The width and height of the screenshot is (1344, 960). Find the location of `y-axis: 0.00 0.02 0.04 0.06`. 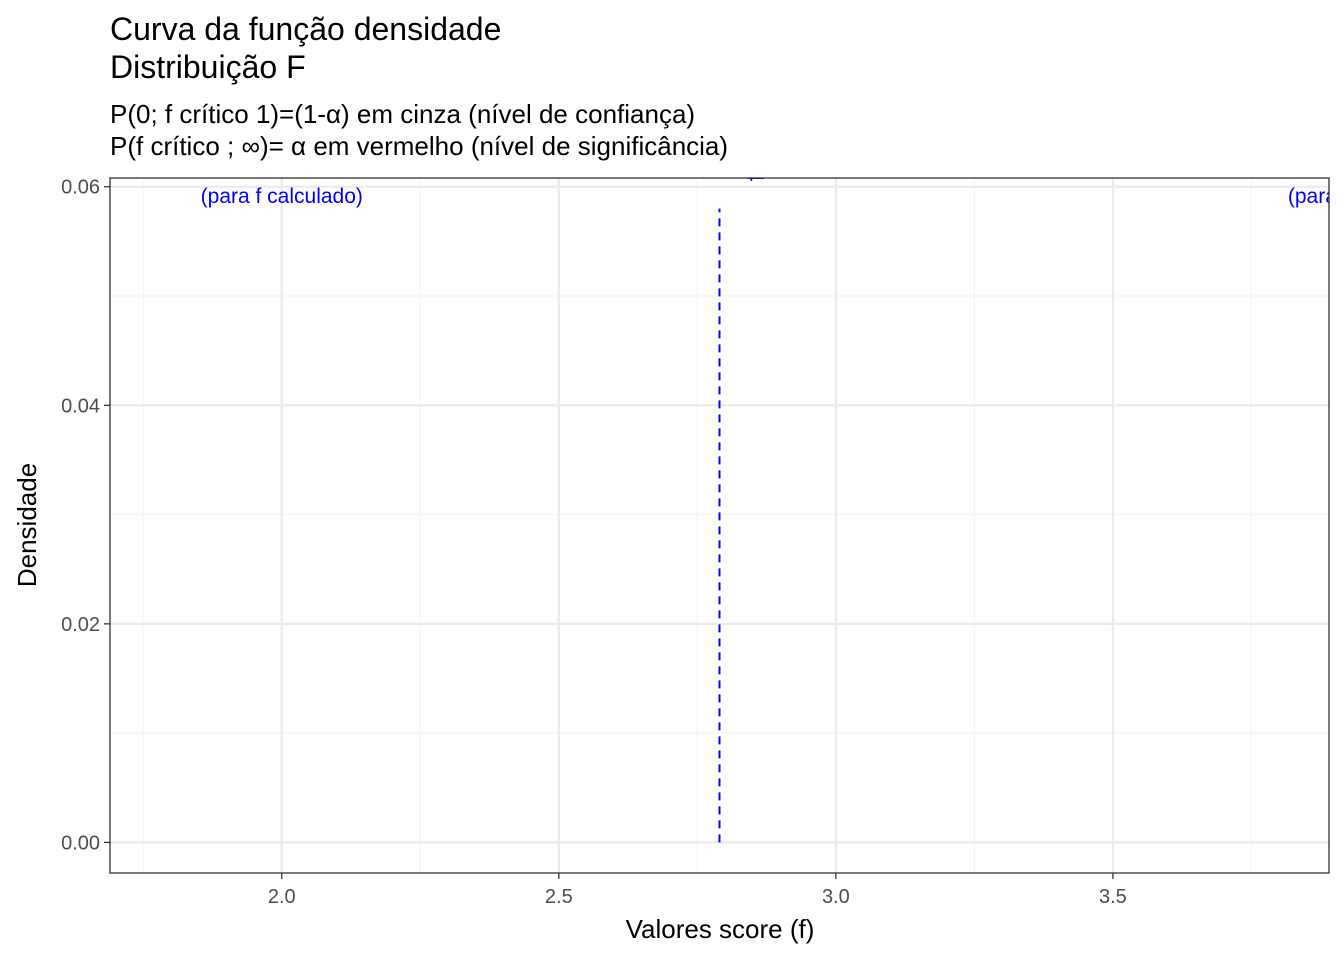

y-axis: 0.00 0.02 0.04 0.06 is located at coordinates (85, 515).